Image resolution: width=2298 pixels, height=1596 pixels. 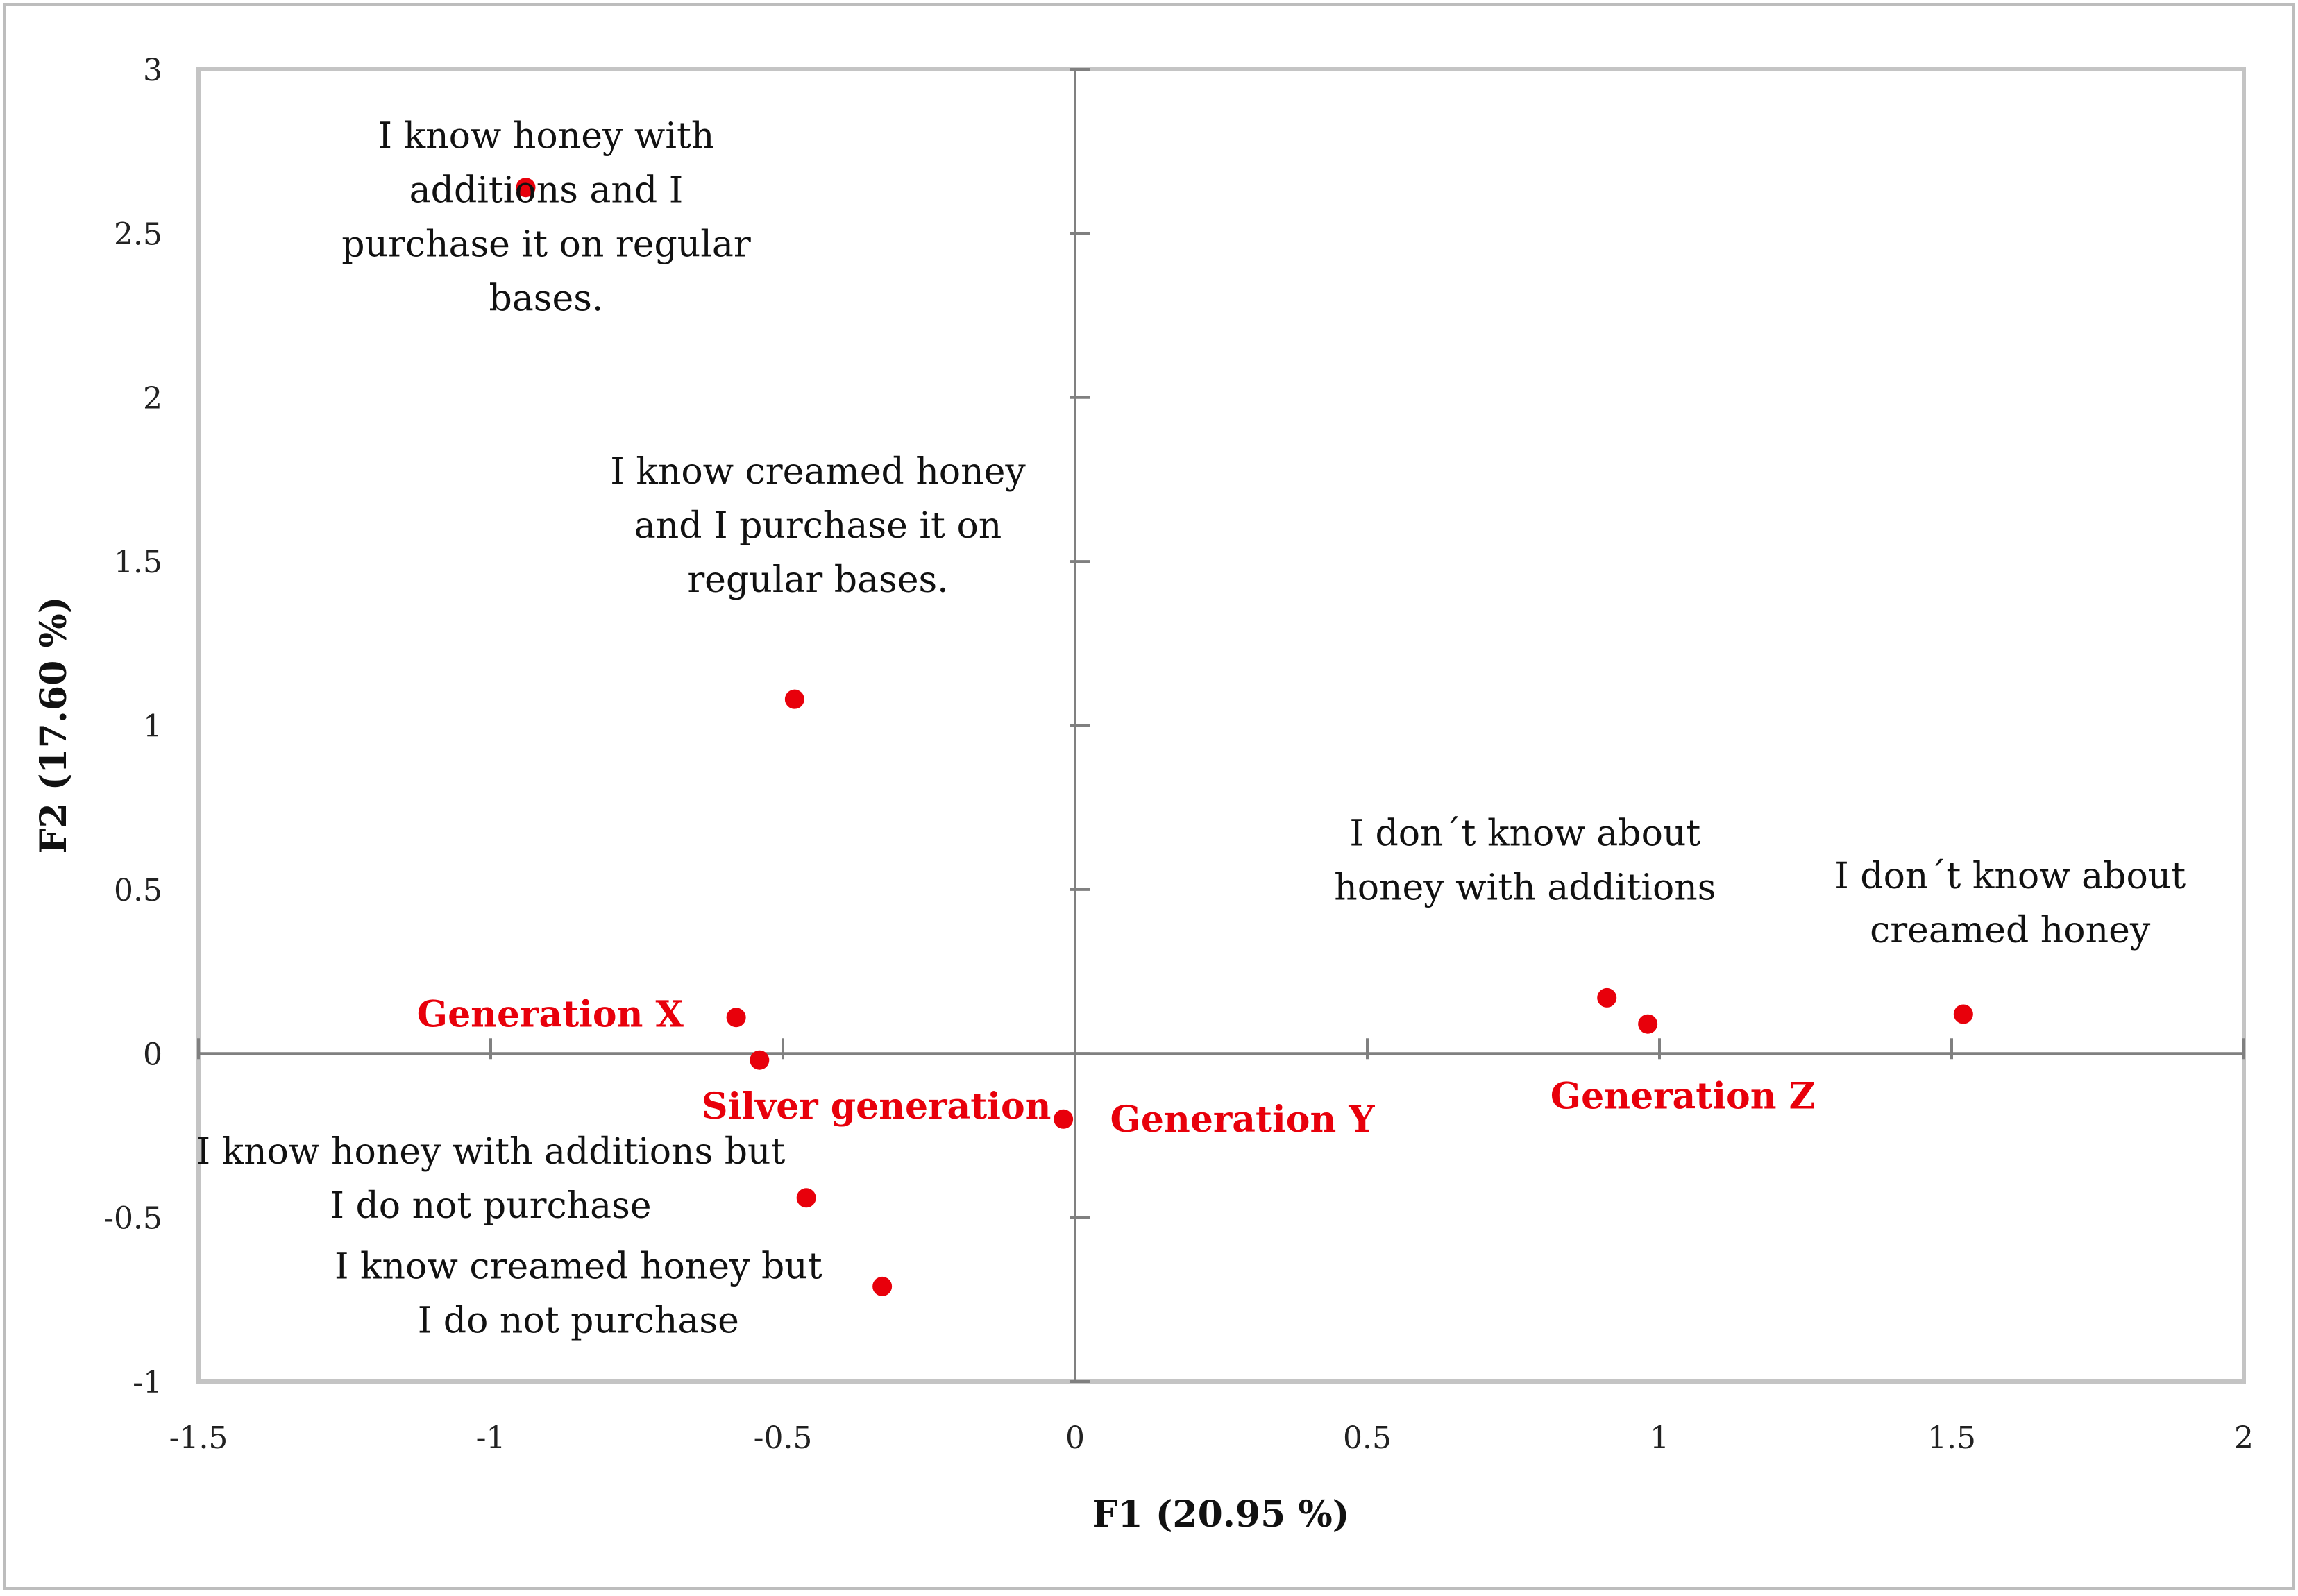 I want to click on x-tick-label: 2, so click(x=2244, y=1438).